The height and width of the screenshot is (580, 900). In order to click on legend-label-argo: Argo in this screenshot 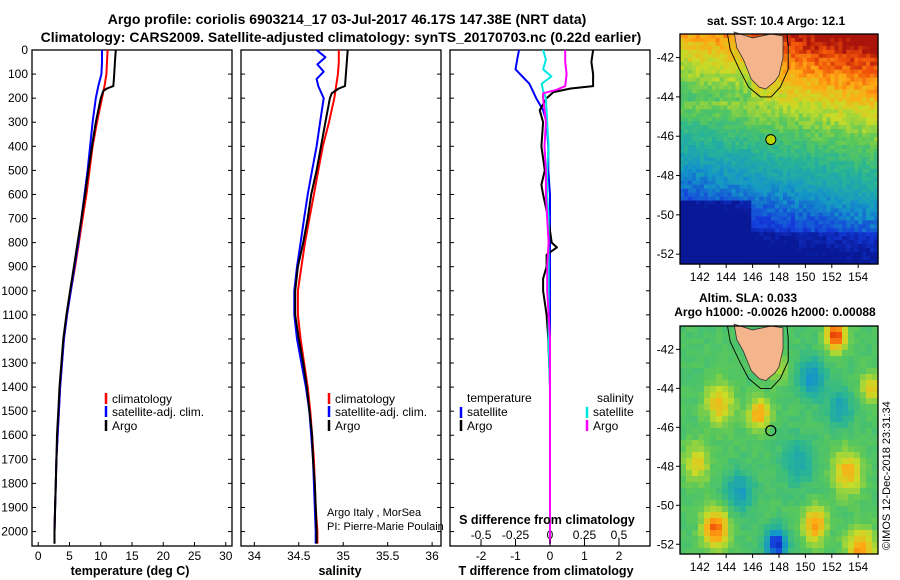, I will do `click(348, 426)`.